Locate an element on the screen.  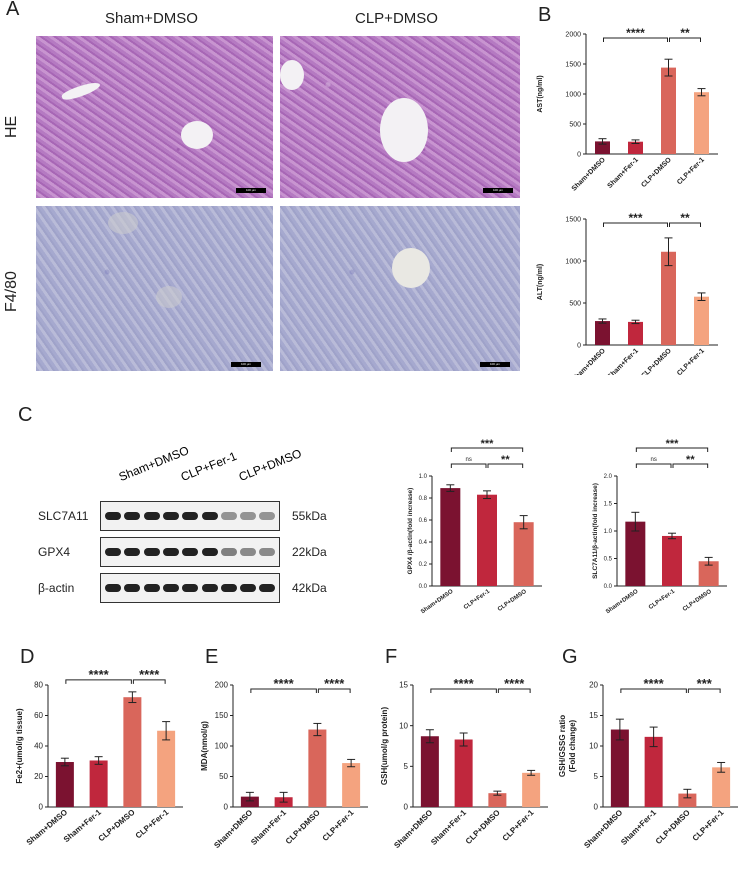
f480-micrograph-sham: 100 μm is located at coordinates (154, 288).